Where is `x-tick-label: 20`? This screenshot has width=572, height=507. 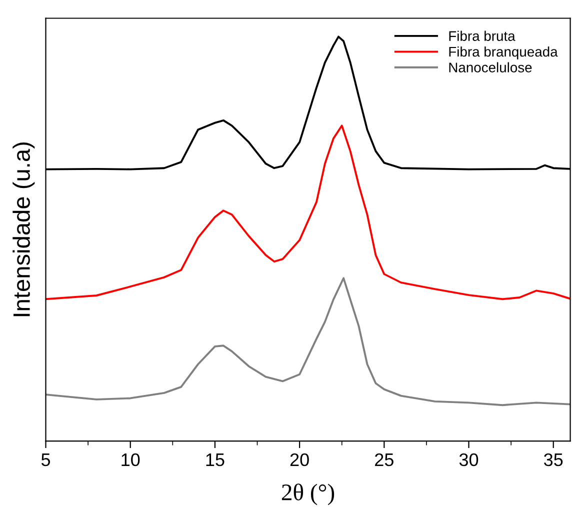
x-tick-label: 20 is located at coordinates (299, 459).